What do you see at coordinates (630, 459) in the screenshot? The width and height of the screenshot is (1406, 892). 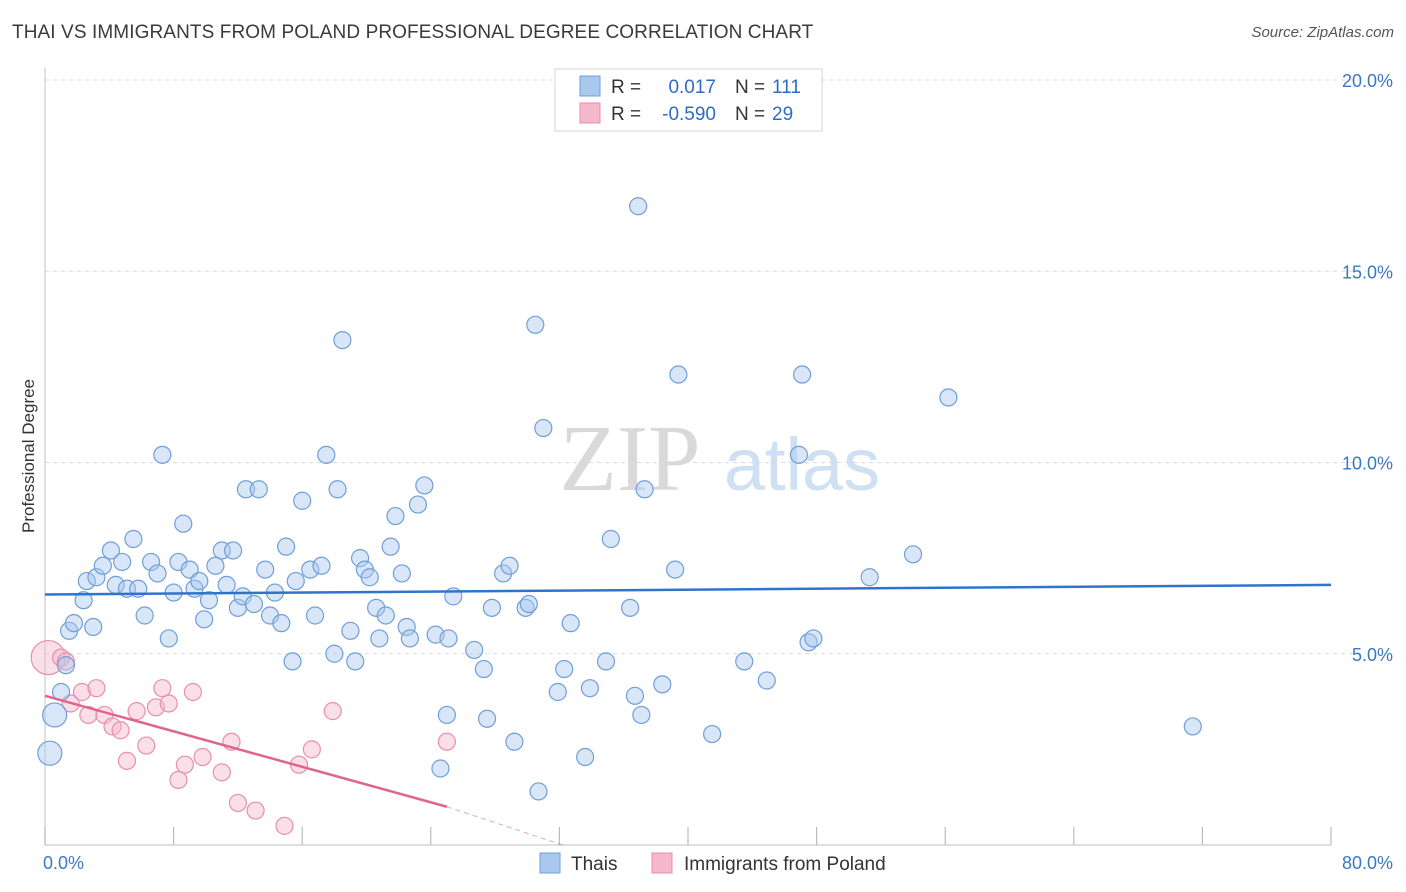 I see `watermark-zip: ZIP` at bounding box center [630, 459].